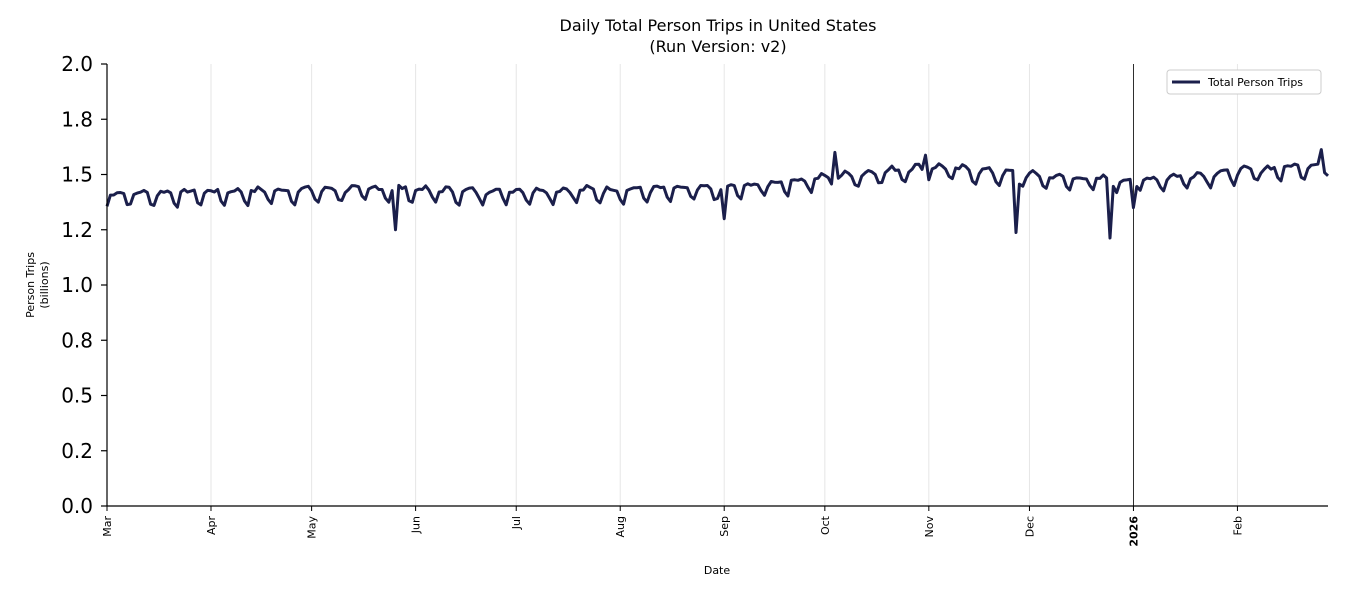 This screenshot has width=1350, height=600. Describe the element at coordinates (30, 285) in the screenshot. I see `y-axis-label: Person Trips` at that location.